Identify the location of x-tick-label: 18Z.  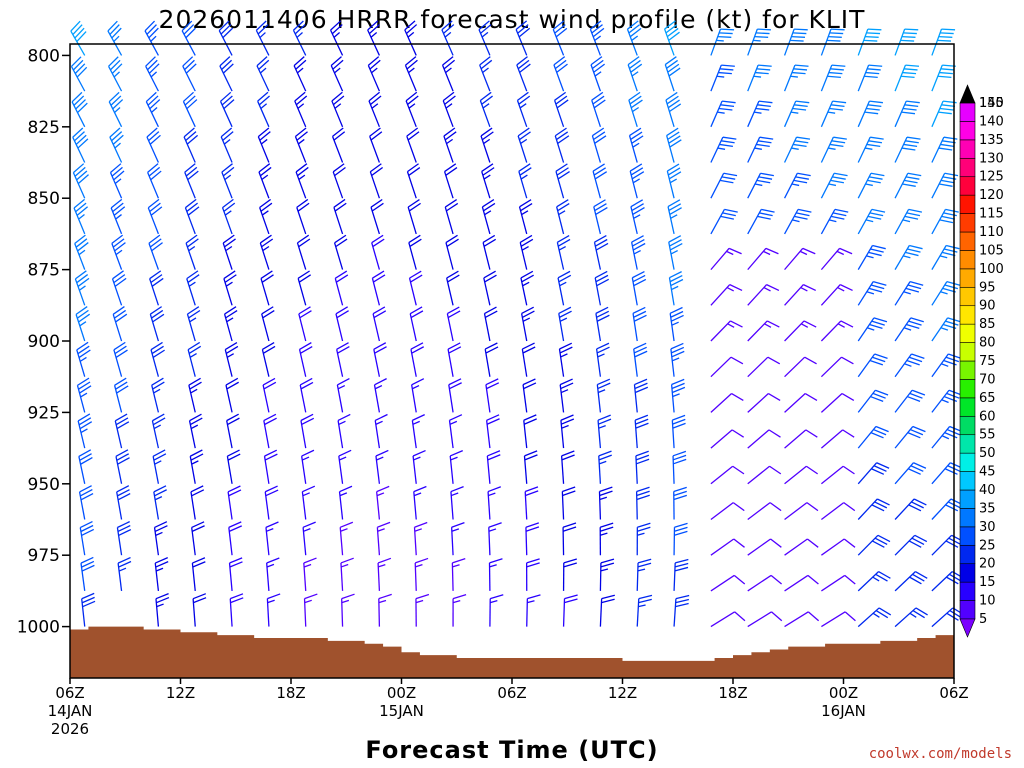
(732, 693).